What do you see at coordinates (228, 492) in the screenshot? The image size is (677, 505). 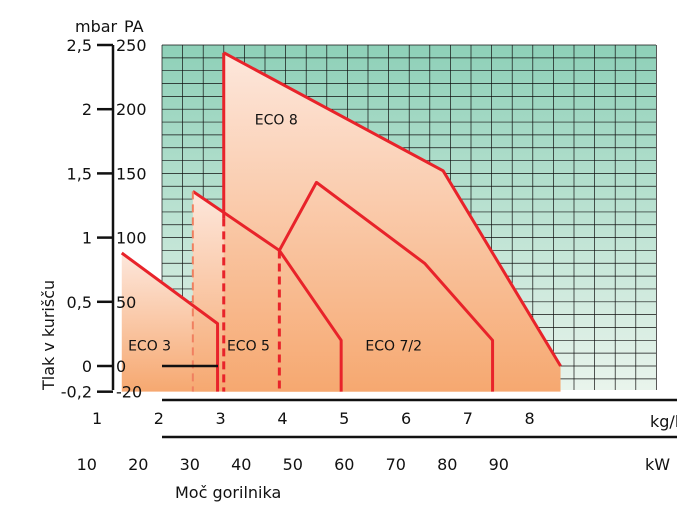 I see `x-axis-title: Moč gorilnika` at bounding box center [228, 492].